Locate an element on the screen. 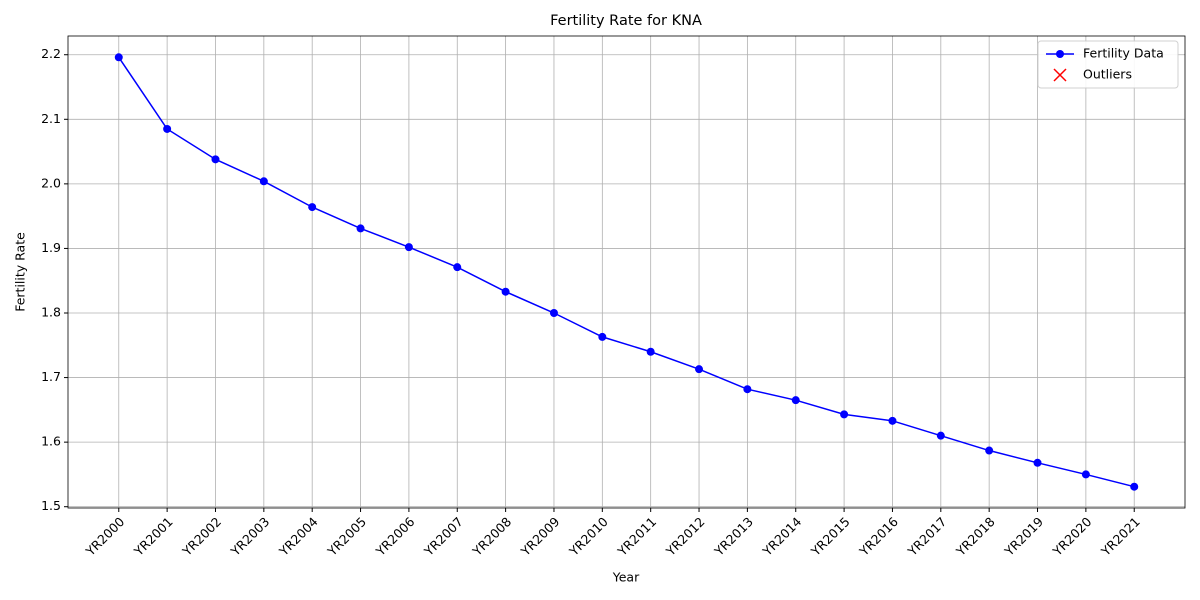 The image size is (1200, 600). legend-label: Outliers is located at coordinates (1107, 74).